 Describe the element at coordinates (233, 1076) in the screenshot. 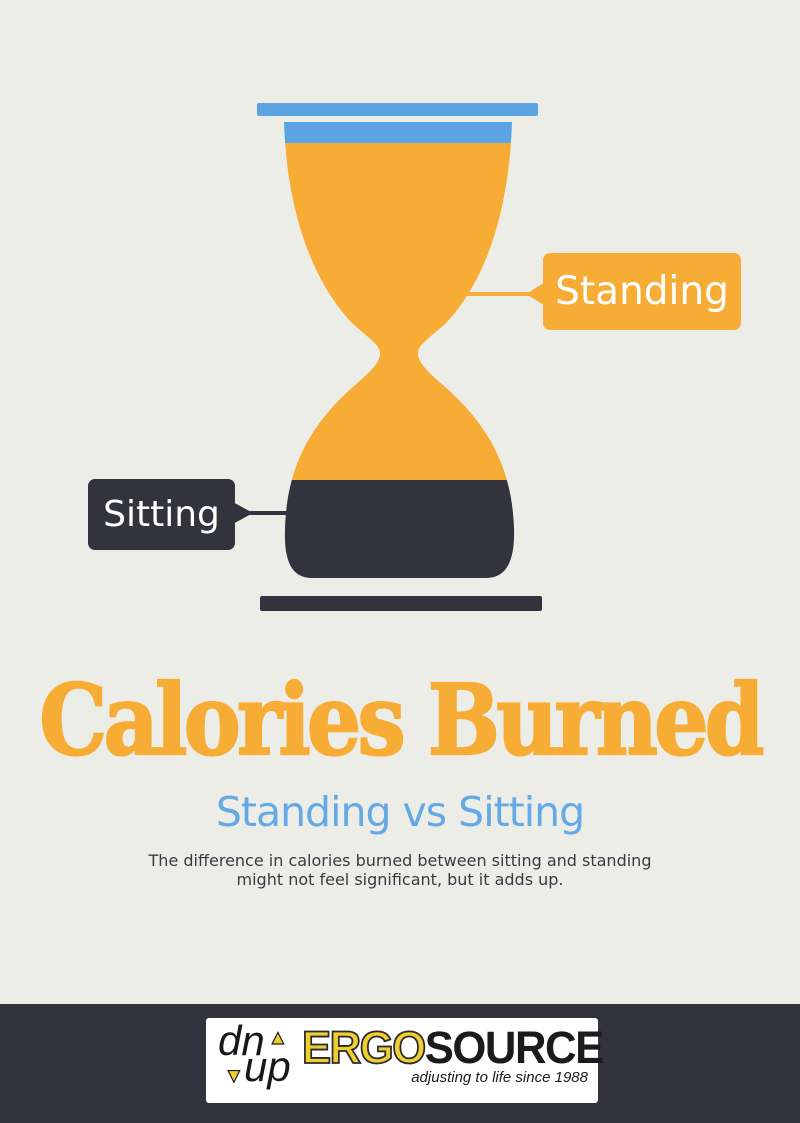

I see `down-triangle-icon: ▼` at that location.